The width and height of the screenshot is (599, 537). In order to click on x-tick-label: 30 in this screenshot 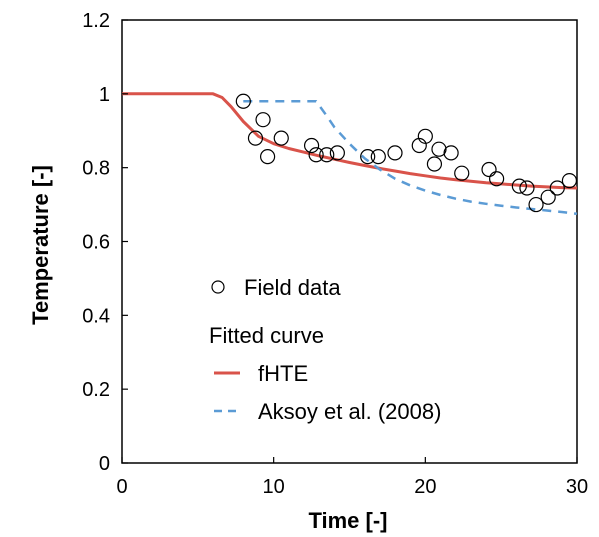, I will do `click(577, 487)`.